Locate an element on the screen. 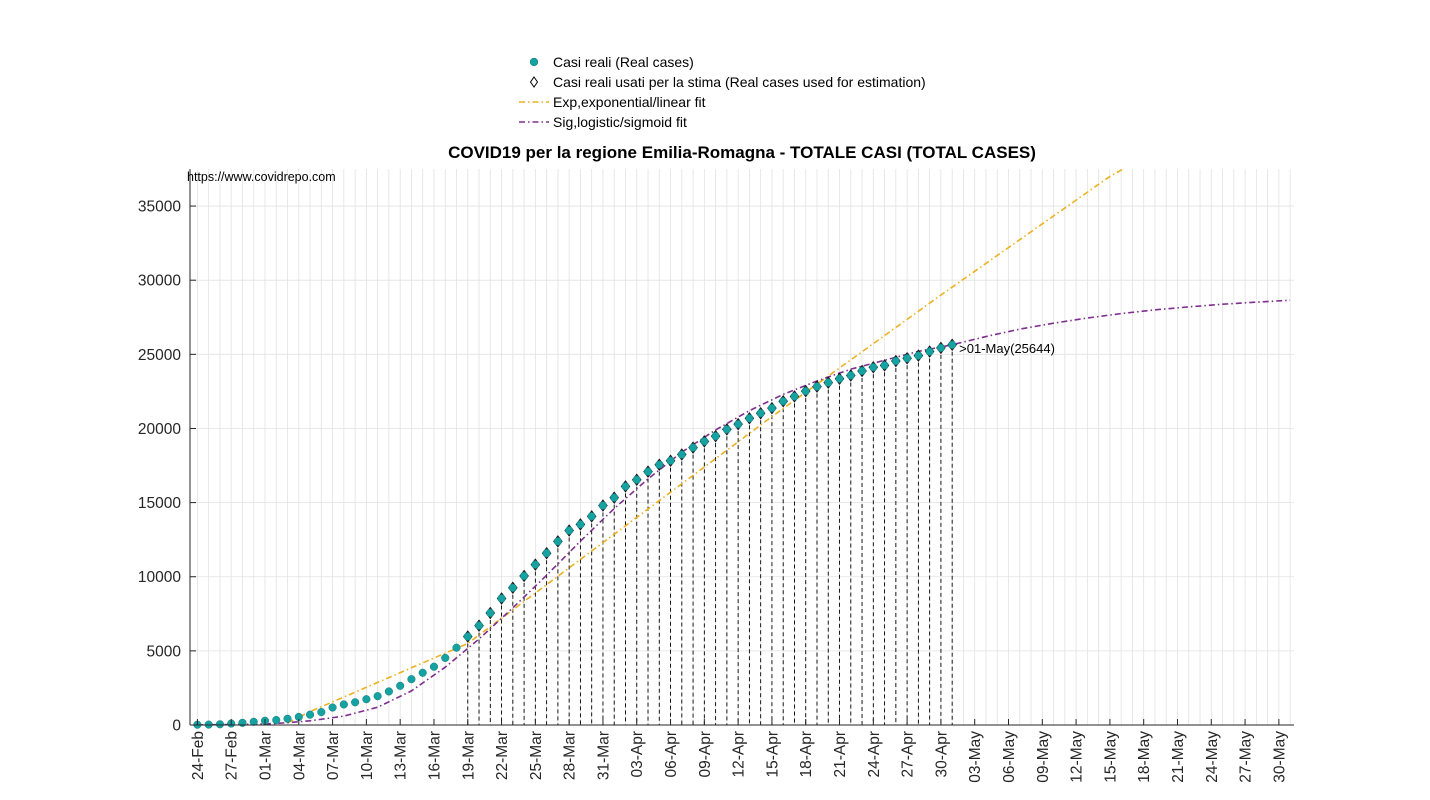 This screenshot has height=800, width=1430. legend-item-exp-fit: Exp,exponential/linear fit is located at coordinates (745, 102).